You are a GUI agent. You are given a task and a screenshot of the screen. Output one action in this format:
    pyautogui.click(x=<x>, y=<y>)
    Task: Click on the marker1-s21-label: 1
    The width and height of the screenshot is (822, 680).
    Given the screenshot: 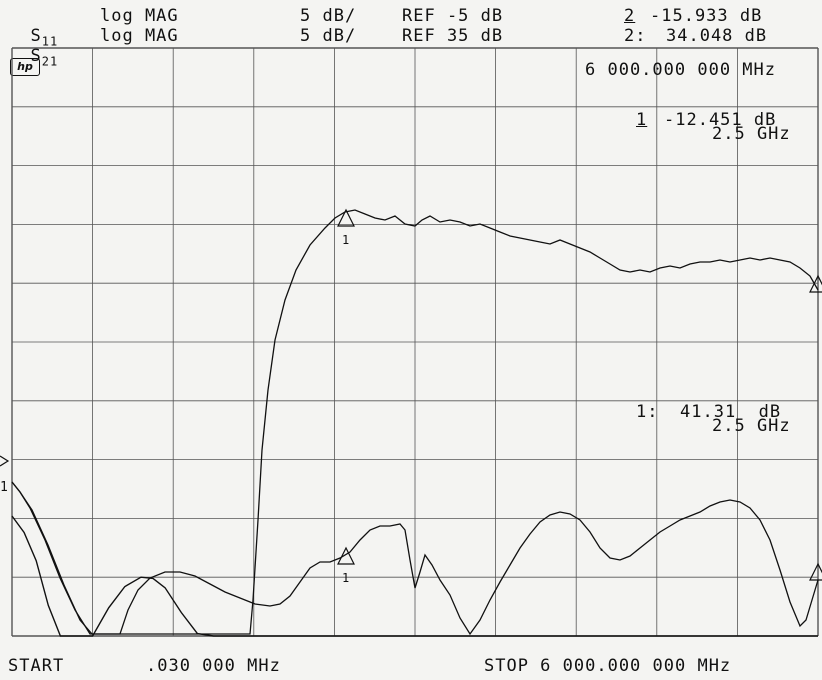 What is the action you would take?
    pyautogui.click(x=345, y=240)
    